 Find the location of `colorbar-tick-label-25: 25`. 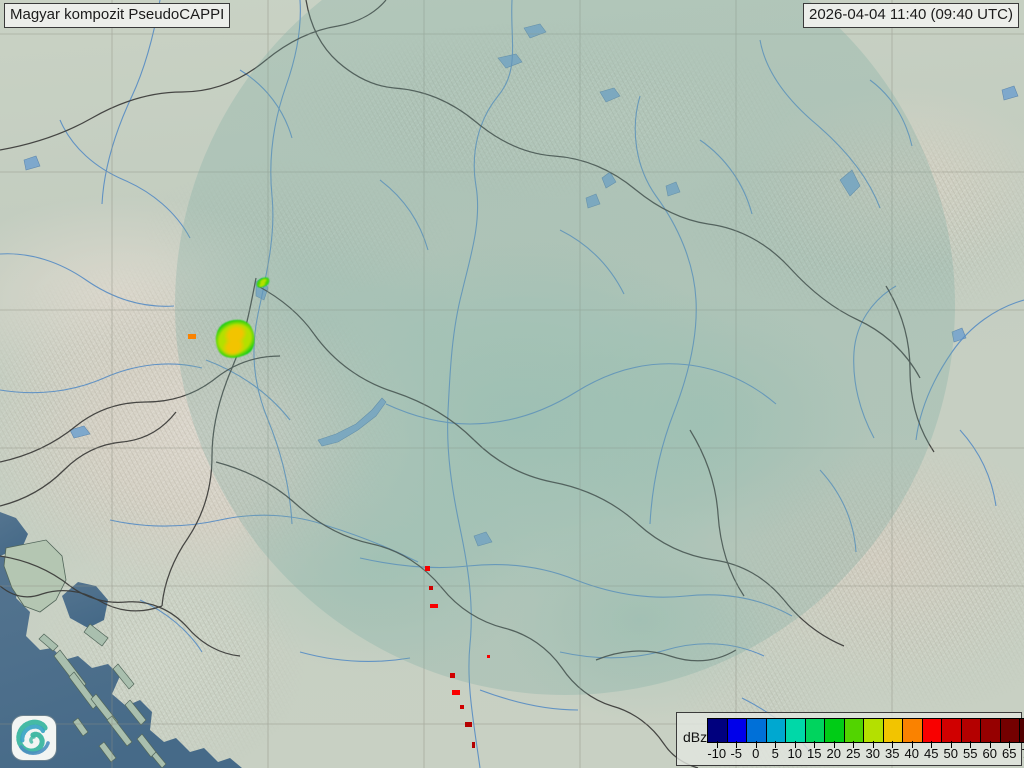

colorbar-tick-label-25: 25 is located at coordinates (853, 753).